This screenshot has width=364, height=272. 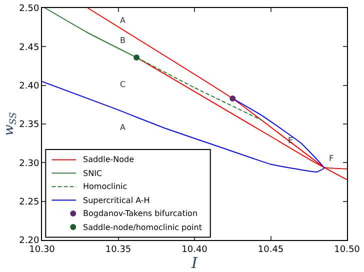 What do you see at coordinates (123, 84) in the screenshot?
I see `annotation: C` at bounding box center [123, 84].